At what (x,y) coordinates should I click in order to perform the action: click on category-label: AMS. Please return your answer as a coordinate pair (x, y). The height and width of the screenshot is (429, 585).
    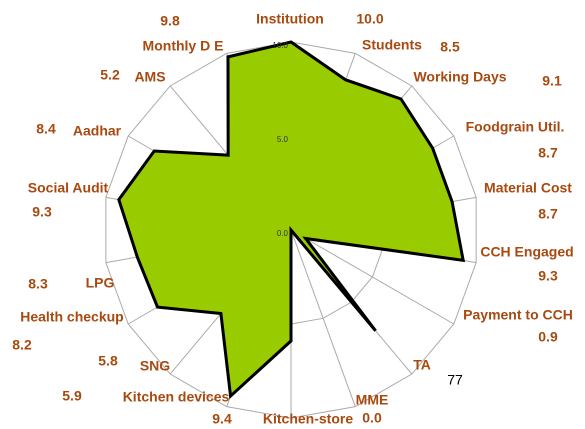
    Looking at the image, I should click on (149, 77).